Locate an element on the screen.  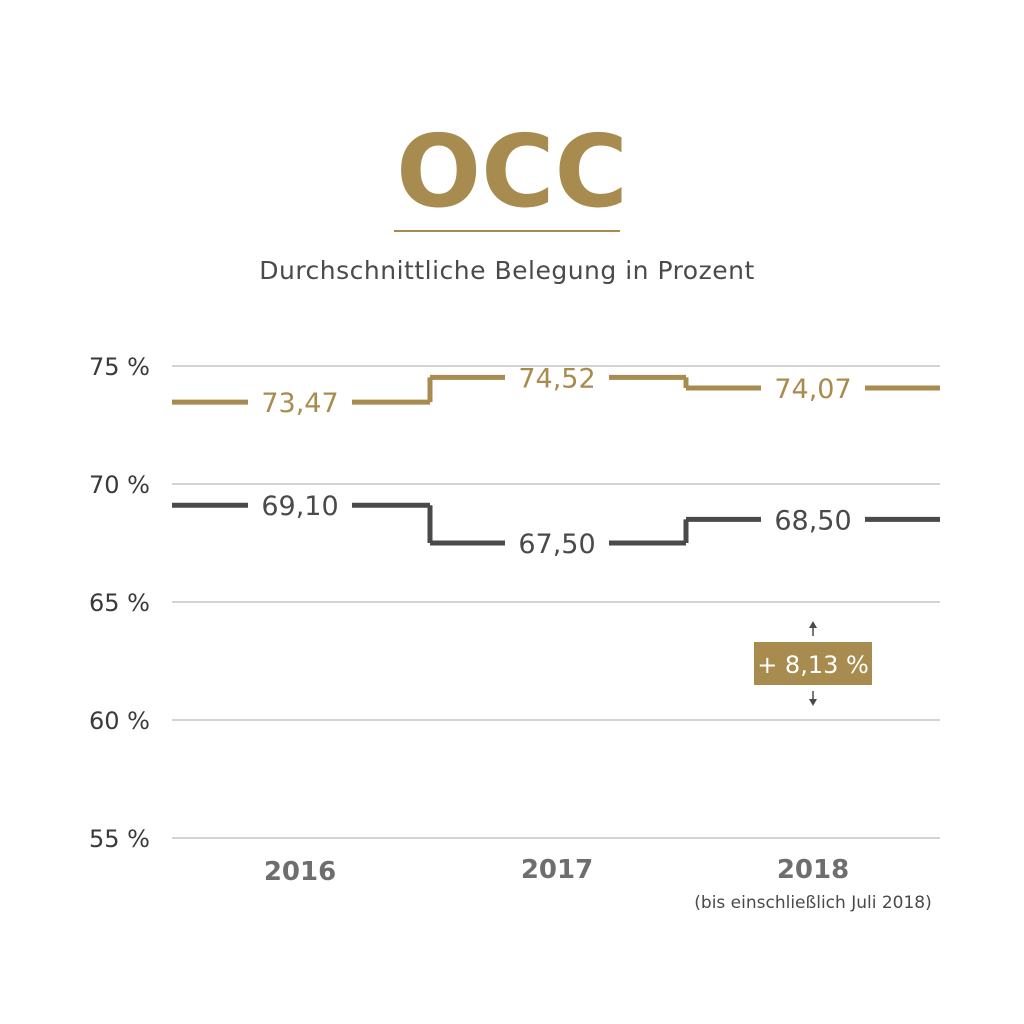
difference-annotation: + 8,13 % is located at coordinates (813, 663).